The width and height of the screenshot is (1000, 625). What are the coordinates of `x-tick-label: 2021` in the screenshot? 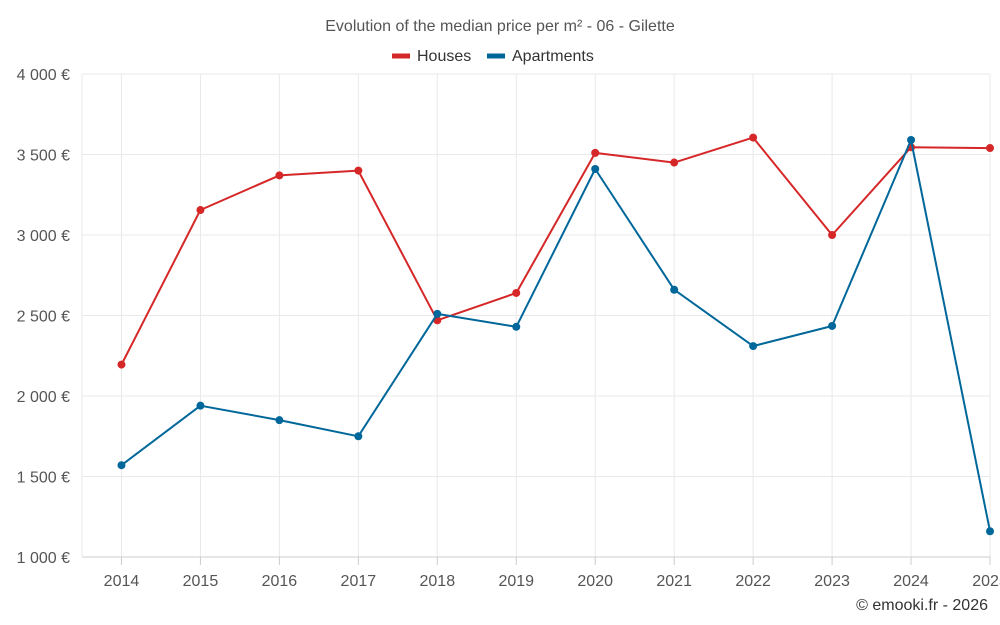 It's located at (674, 581).